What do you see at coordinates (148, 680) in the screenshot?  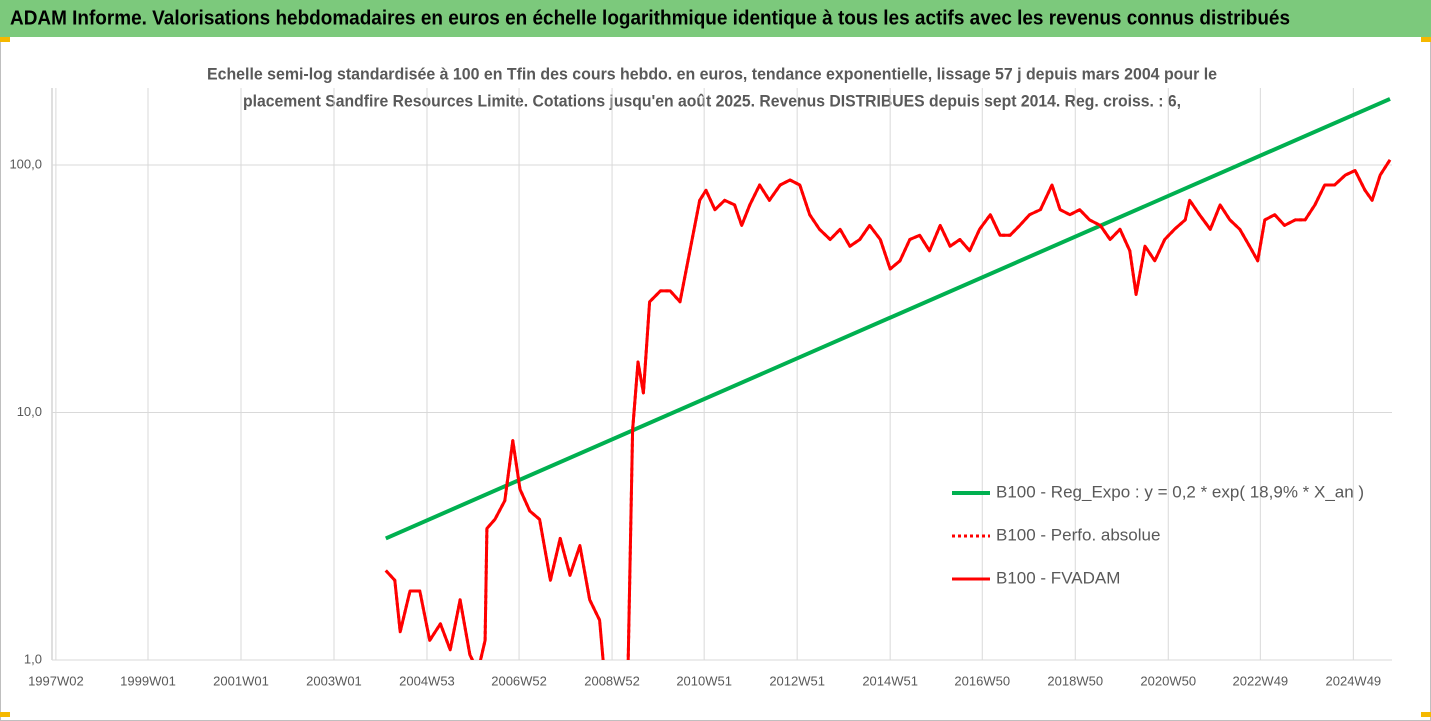 I see `x-tick-label: 1999W01` at bounding box center [148, 680].